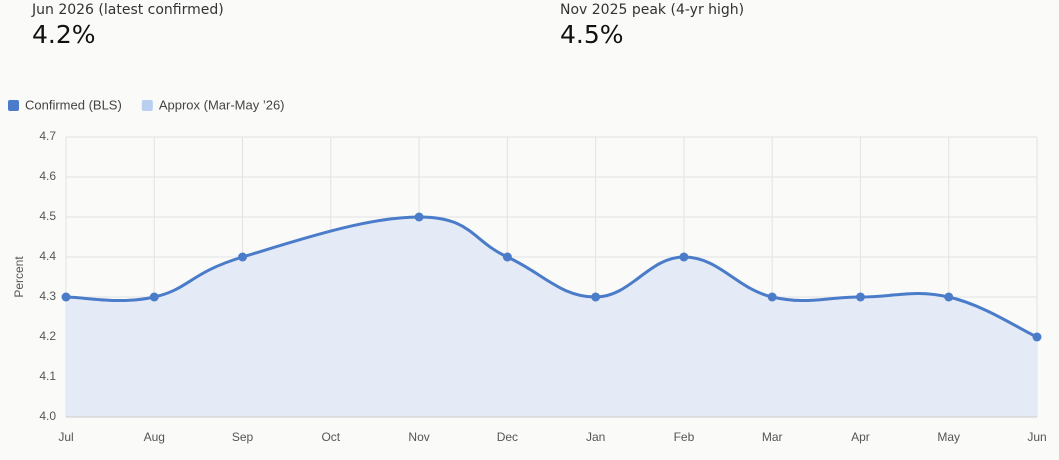  Describe the element at coordinates (128, 10) in the screenshot. I see `stat-label: Jun 2026 (latest confirmed)` at that location.